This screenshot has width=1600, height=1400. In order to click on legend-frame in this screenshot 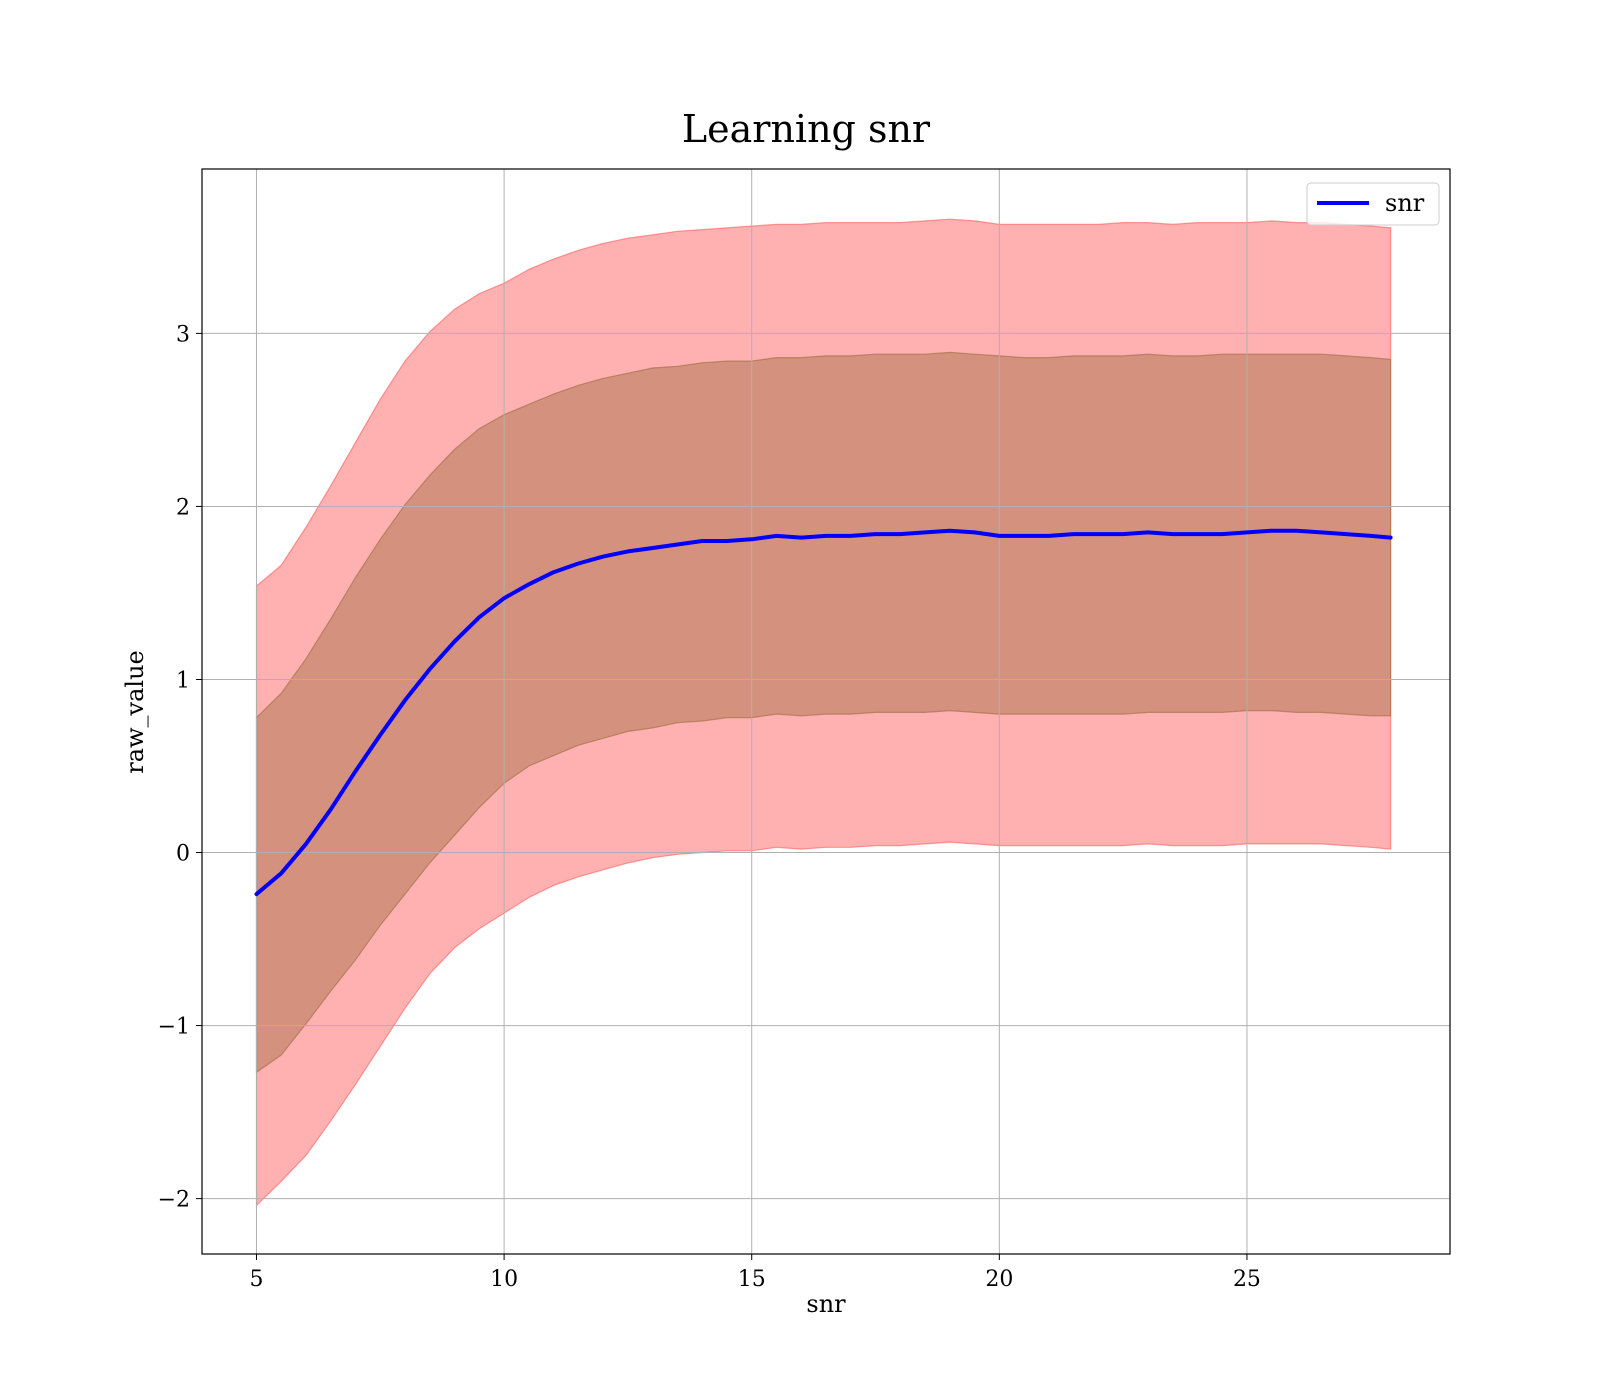, I will do `click(1373, 204)`.